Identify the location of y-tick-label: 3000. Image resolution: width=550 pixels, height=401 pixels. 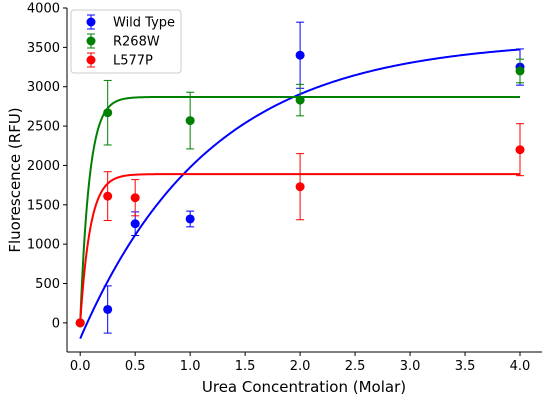
(43, 87).